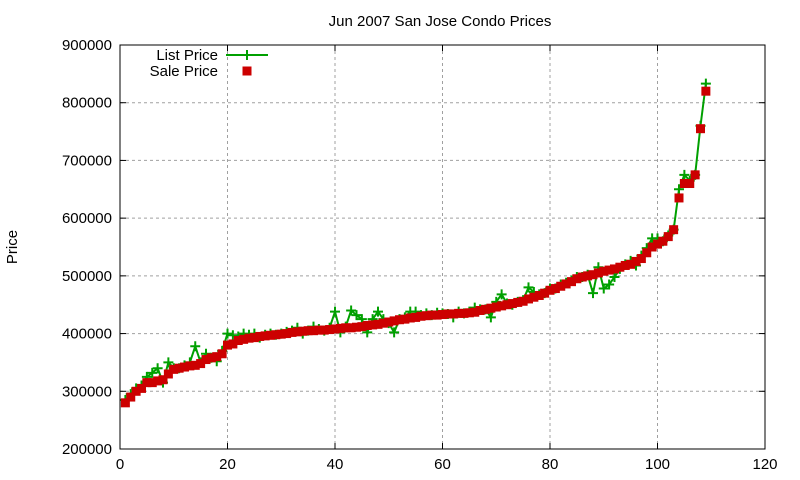  I want to click on legend: List Price Sale Price, so click(209, 63).